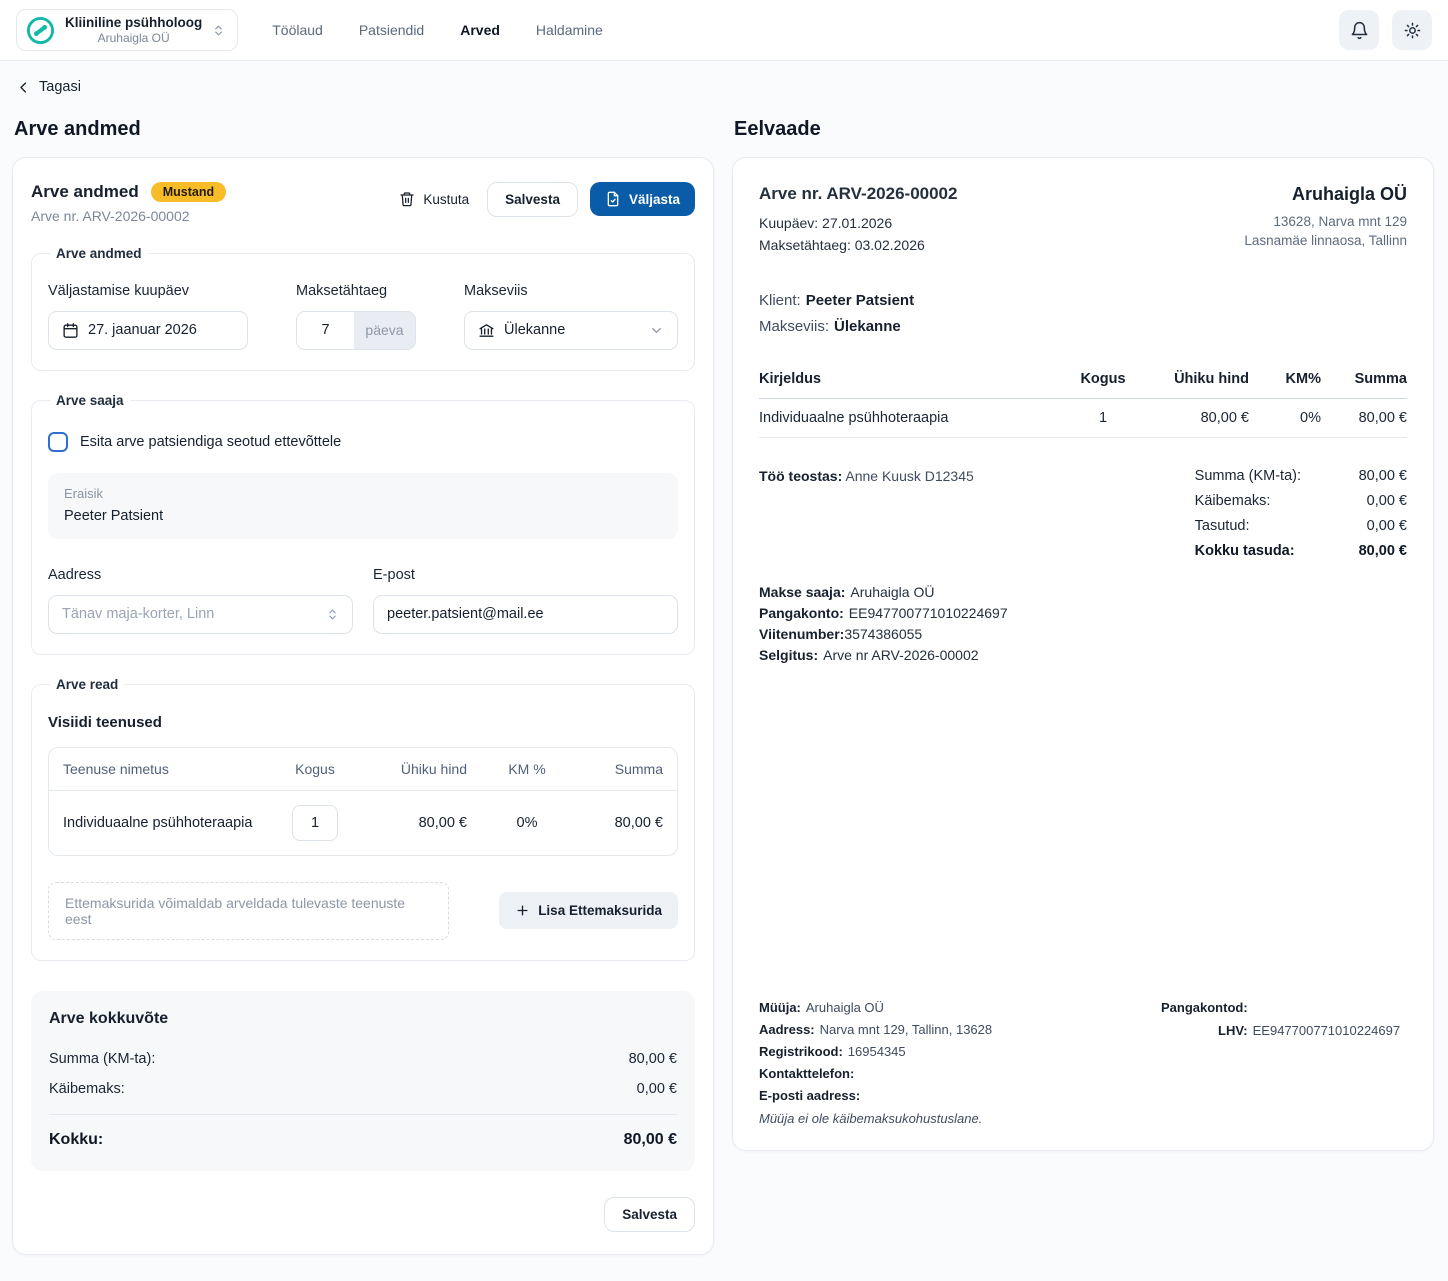 This screenshot has height=1281, width=1448. What do you see at coordinates (1083, 829) in the screenshot?
I see `preview-spacer` at bounding box center [1083, 829].